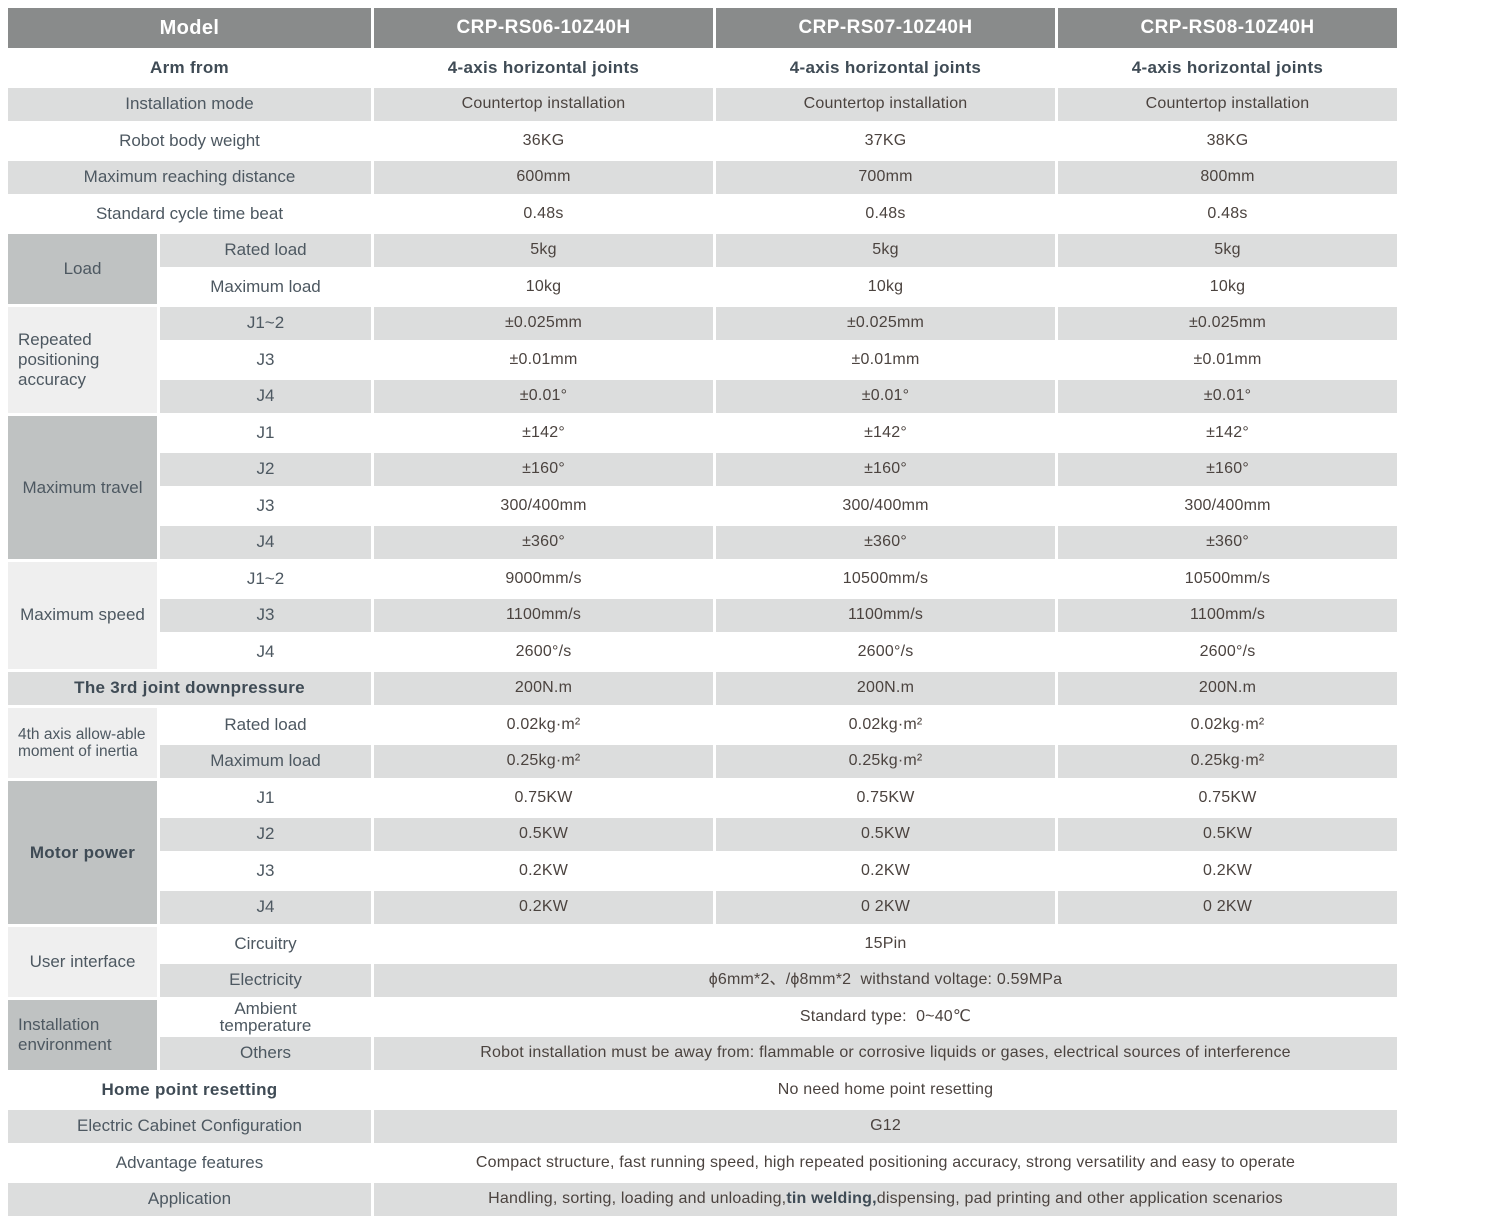 The width and height of the screenshot is (1486, 1224). I want to click on arm-from-value-2: 4-axis horizontal joints, so click(885, 67).